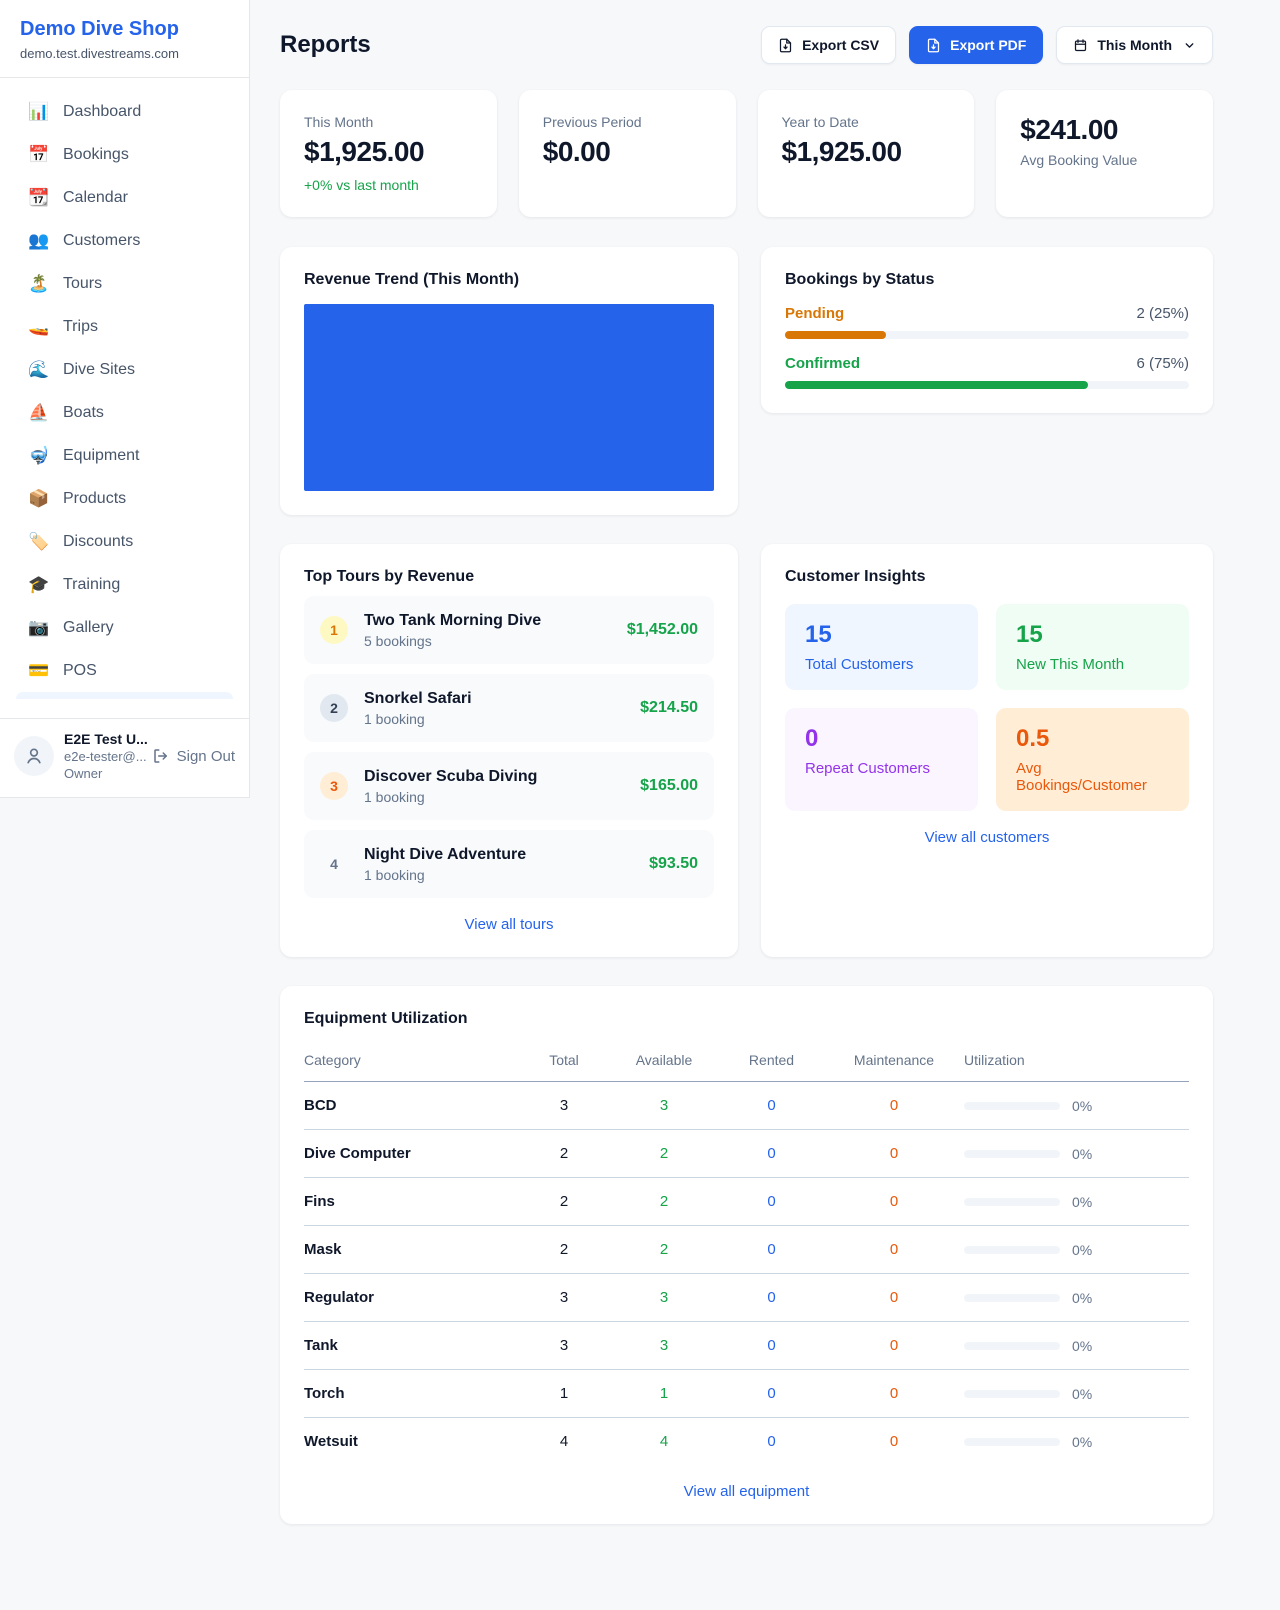 Image resolution: width=1280 pixels, height=1610 pixels. I want to click on people-icon: 👥, so click(39, 240).